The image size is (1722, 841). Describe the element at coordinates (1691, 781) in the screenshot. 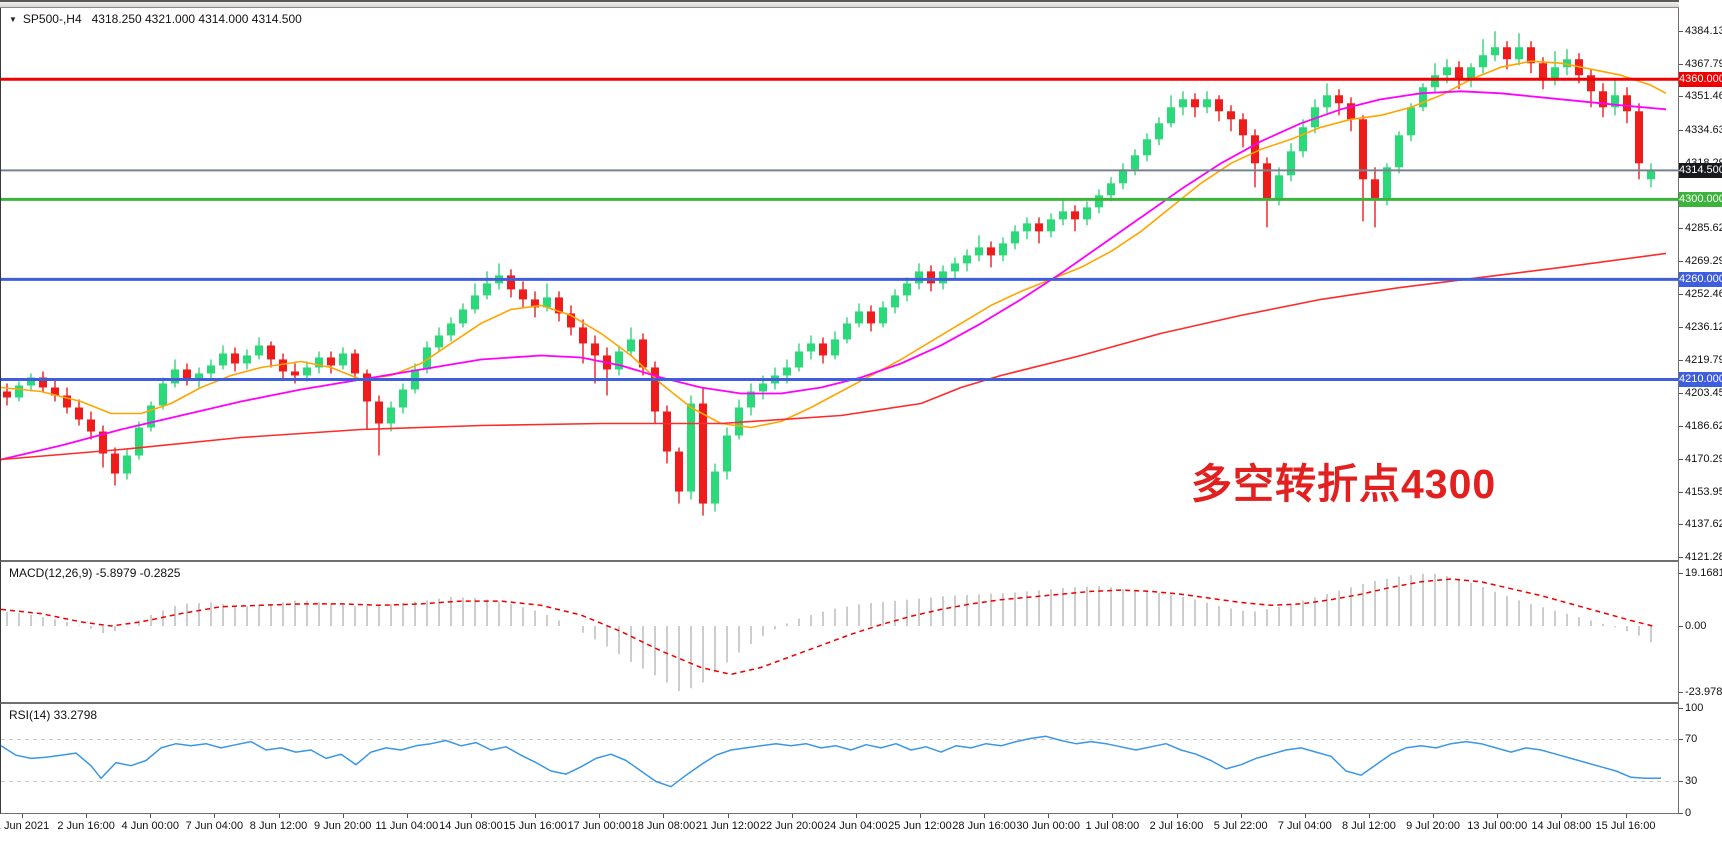

I see `rsi-axis-label-30: 30` at that location.